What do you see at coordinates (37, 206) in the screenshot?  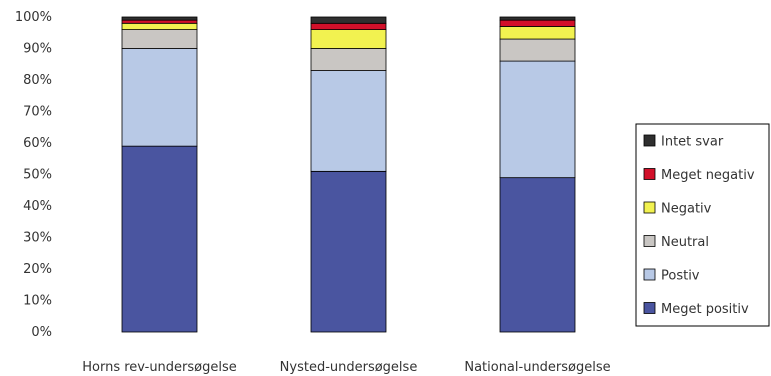 I see `y-tick-label: 40%` at bounding box center [37, 206].